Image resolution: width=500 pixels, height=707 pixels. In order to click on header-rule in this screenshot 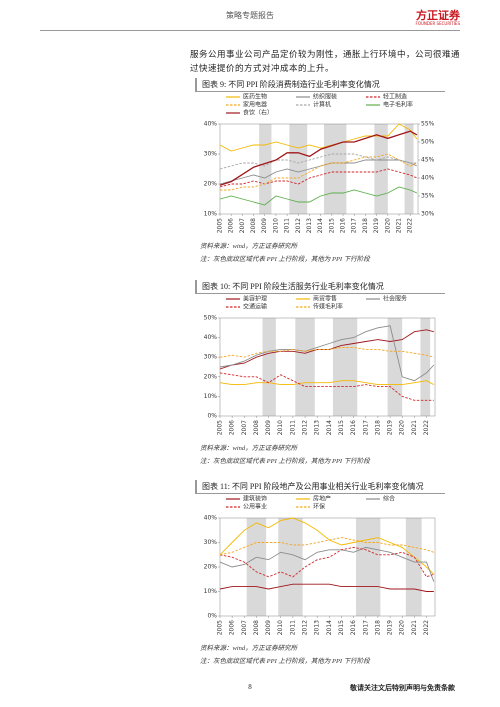, I will do `click(250, 30)`.